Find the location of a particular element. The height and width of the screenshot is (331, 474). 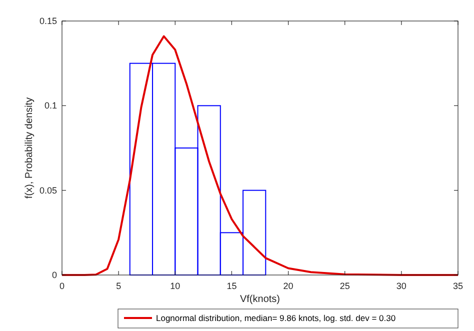

x-axis-title: Vf(knots) is located at coordinates (260, 299).